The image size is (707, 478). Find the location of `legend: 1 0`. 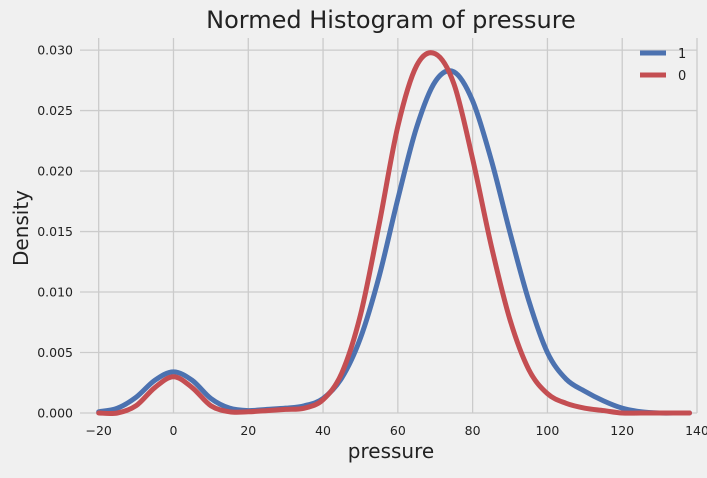

legend: 1 0 is located at coordinates (663, 65).